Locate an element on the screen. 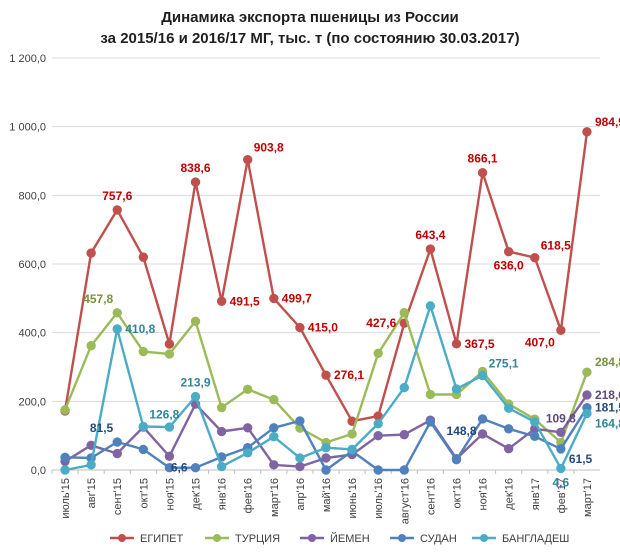 The width and height of the screenshot is (620, 553). data-label: 181,5 is located at coordinates (607, 408).